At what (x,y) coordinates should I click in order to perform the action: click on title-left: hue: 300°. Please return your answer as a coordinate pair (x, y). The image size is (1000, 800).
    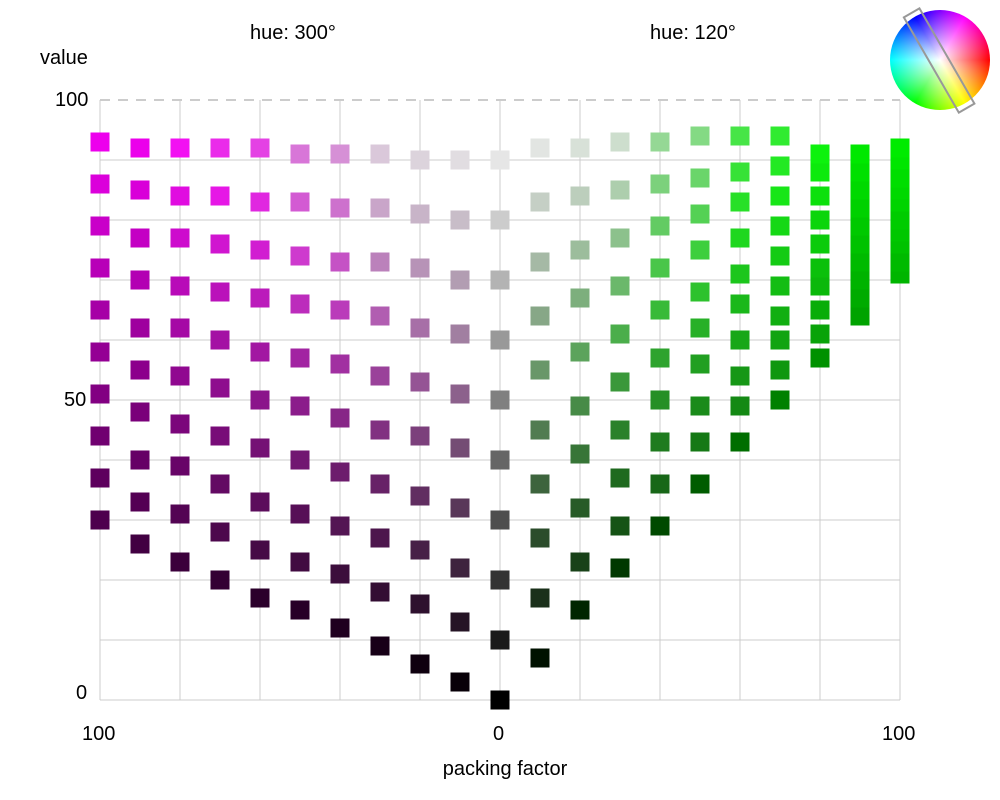
    Looking at the image, I should click on (293, 33).